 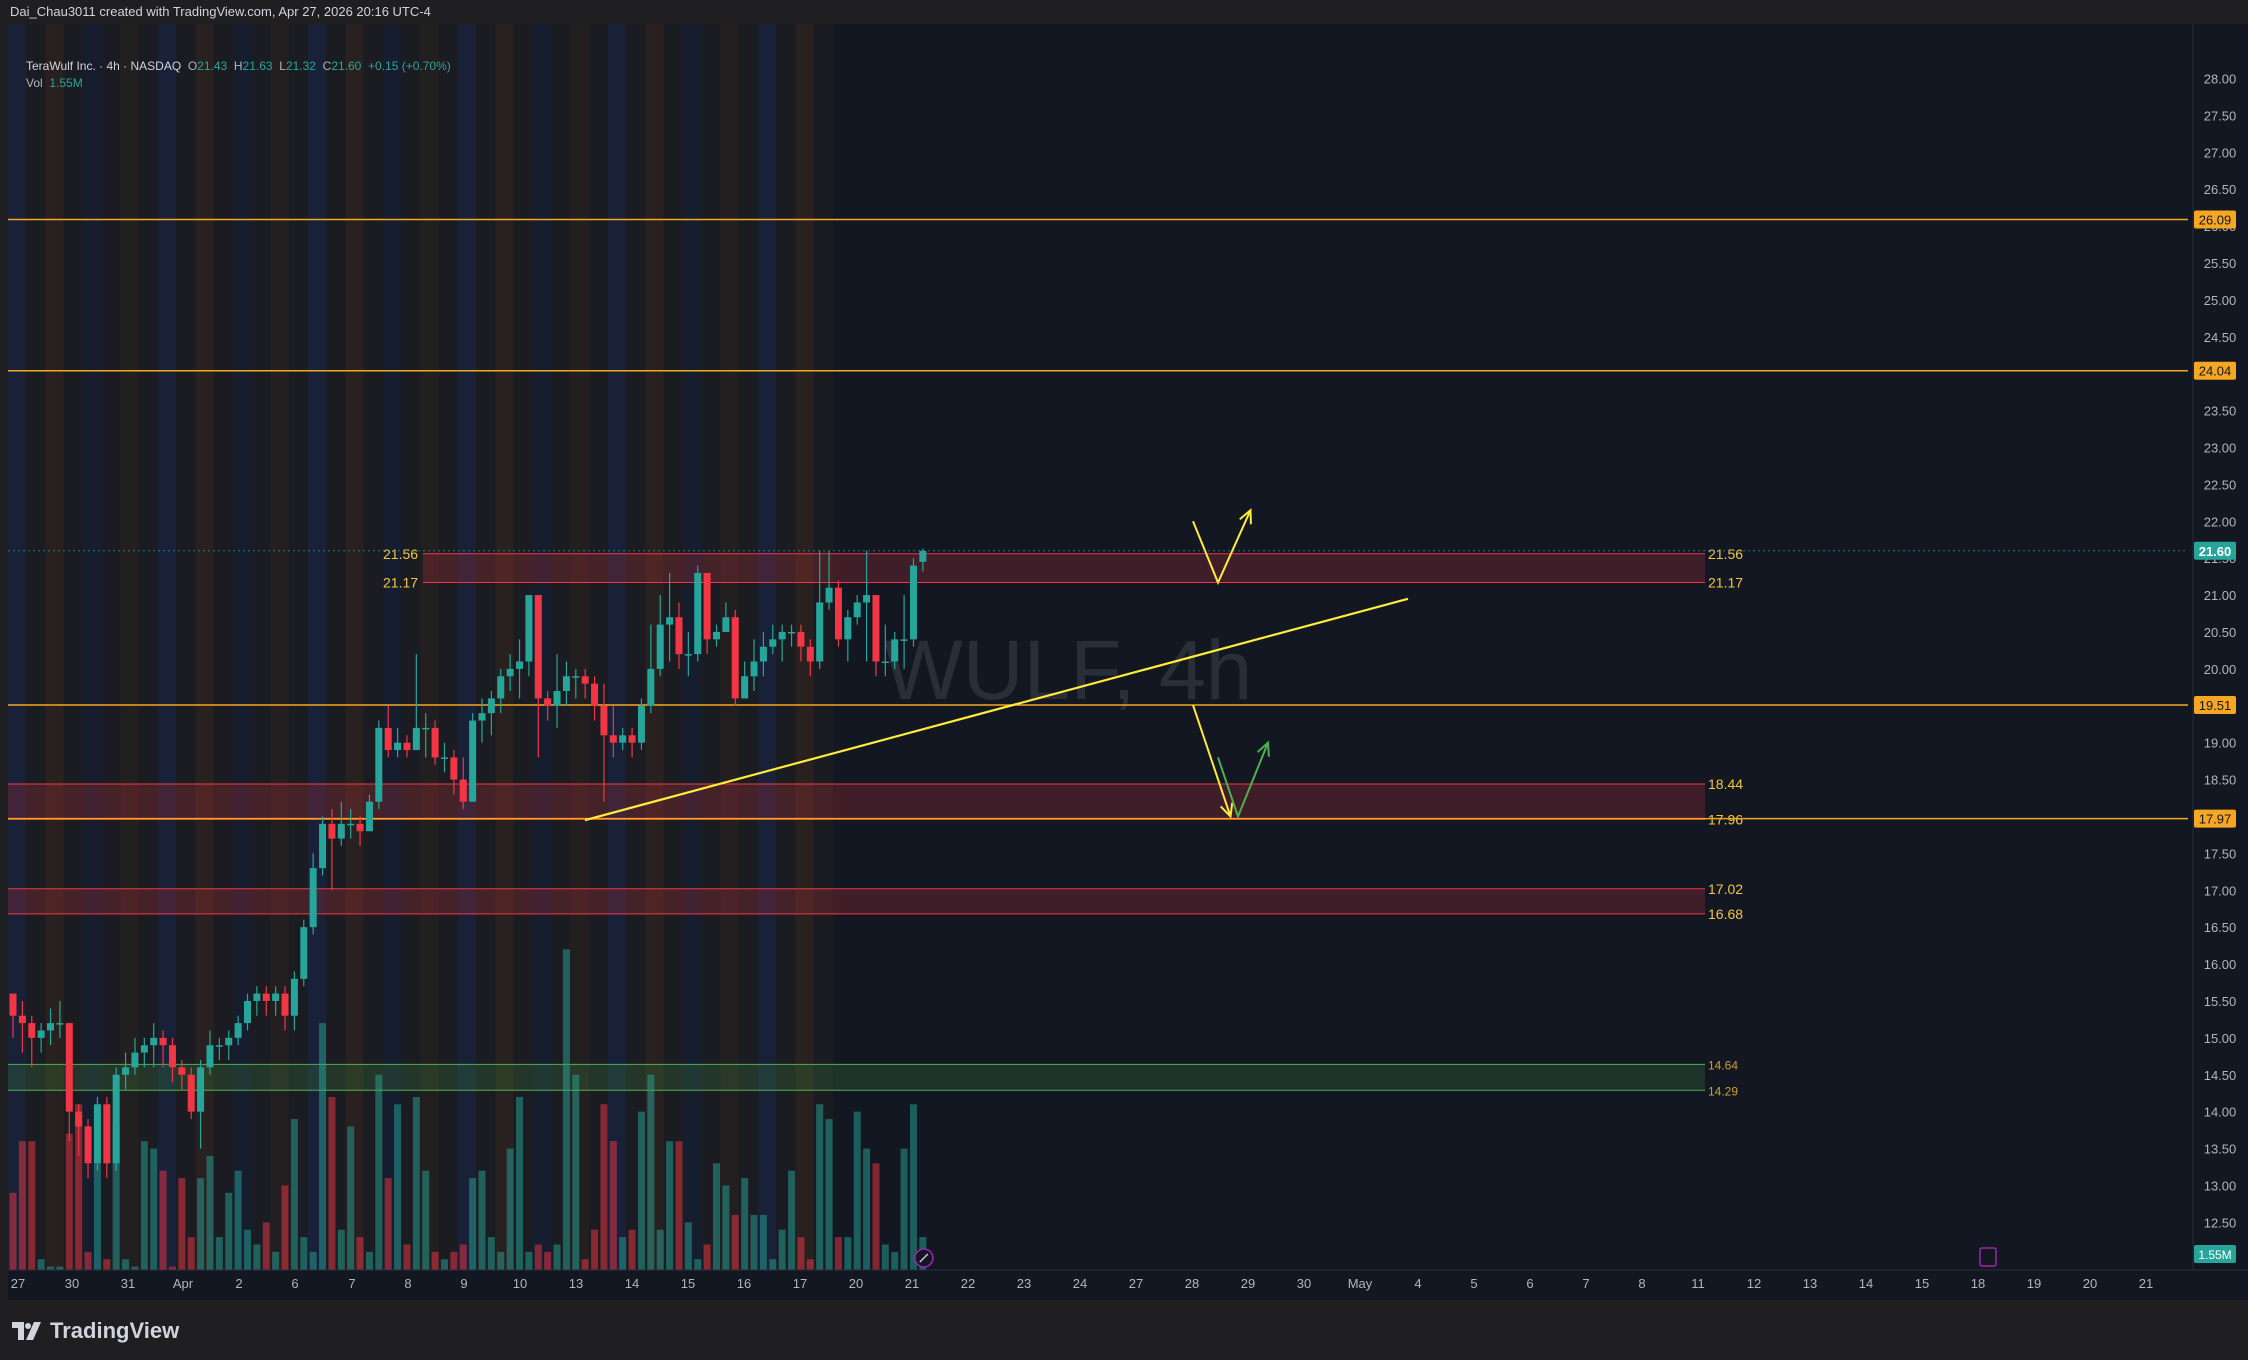 I want to click on zone-bottom-left-label: 21.17, so click(x=400, y=583).